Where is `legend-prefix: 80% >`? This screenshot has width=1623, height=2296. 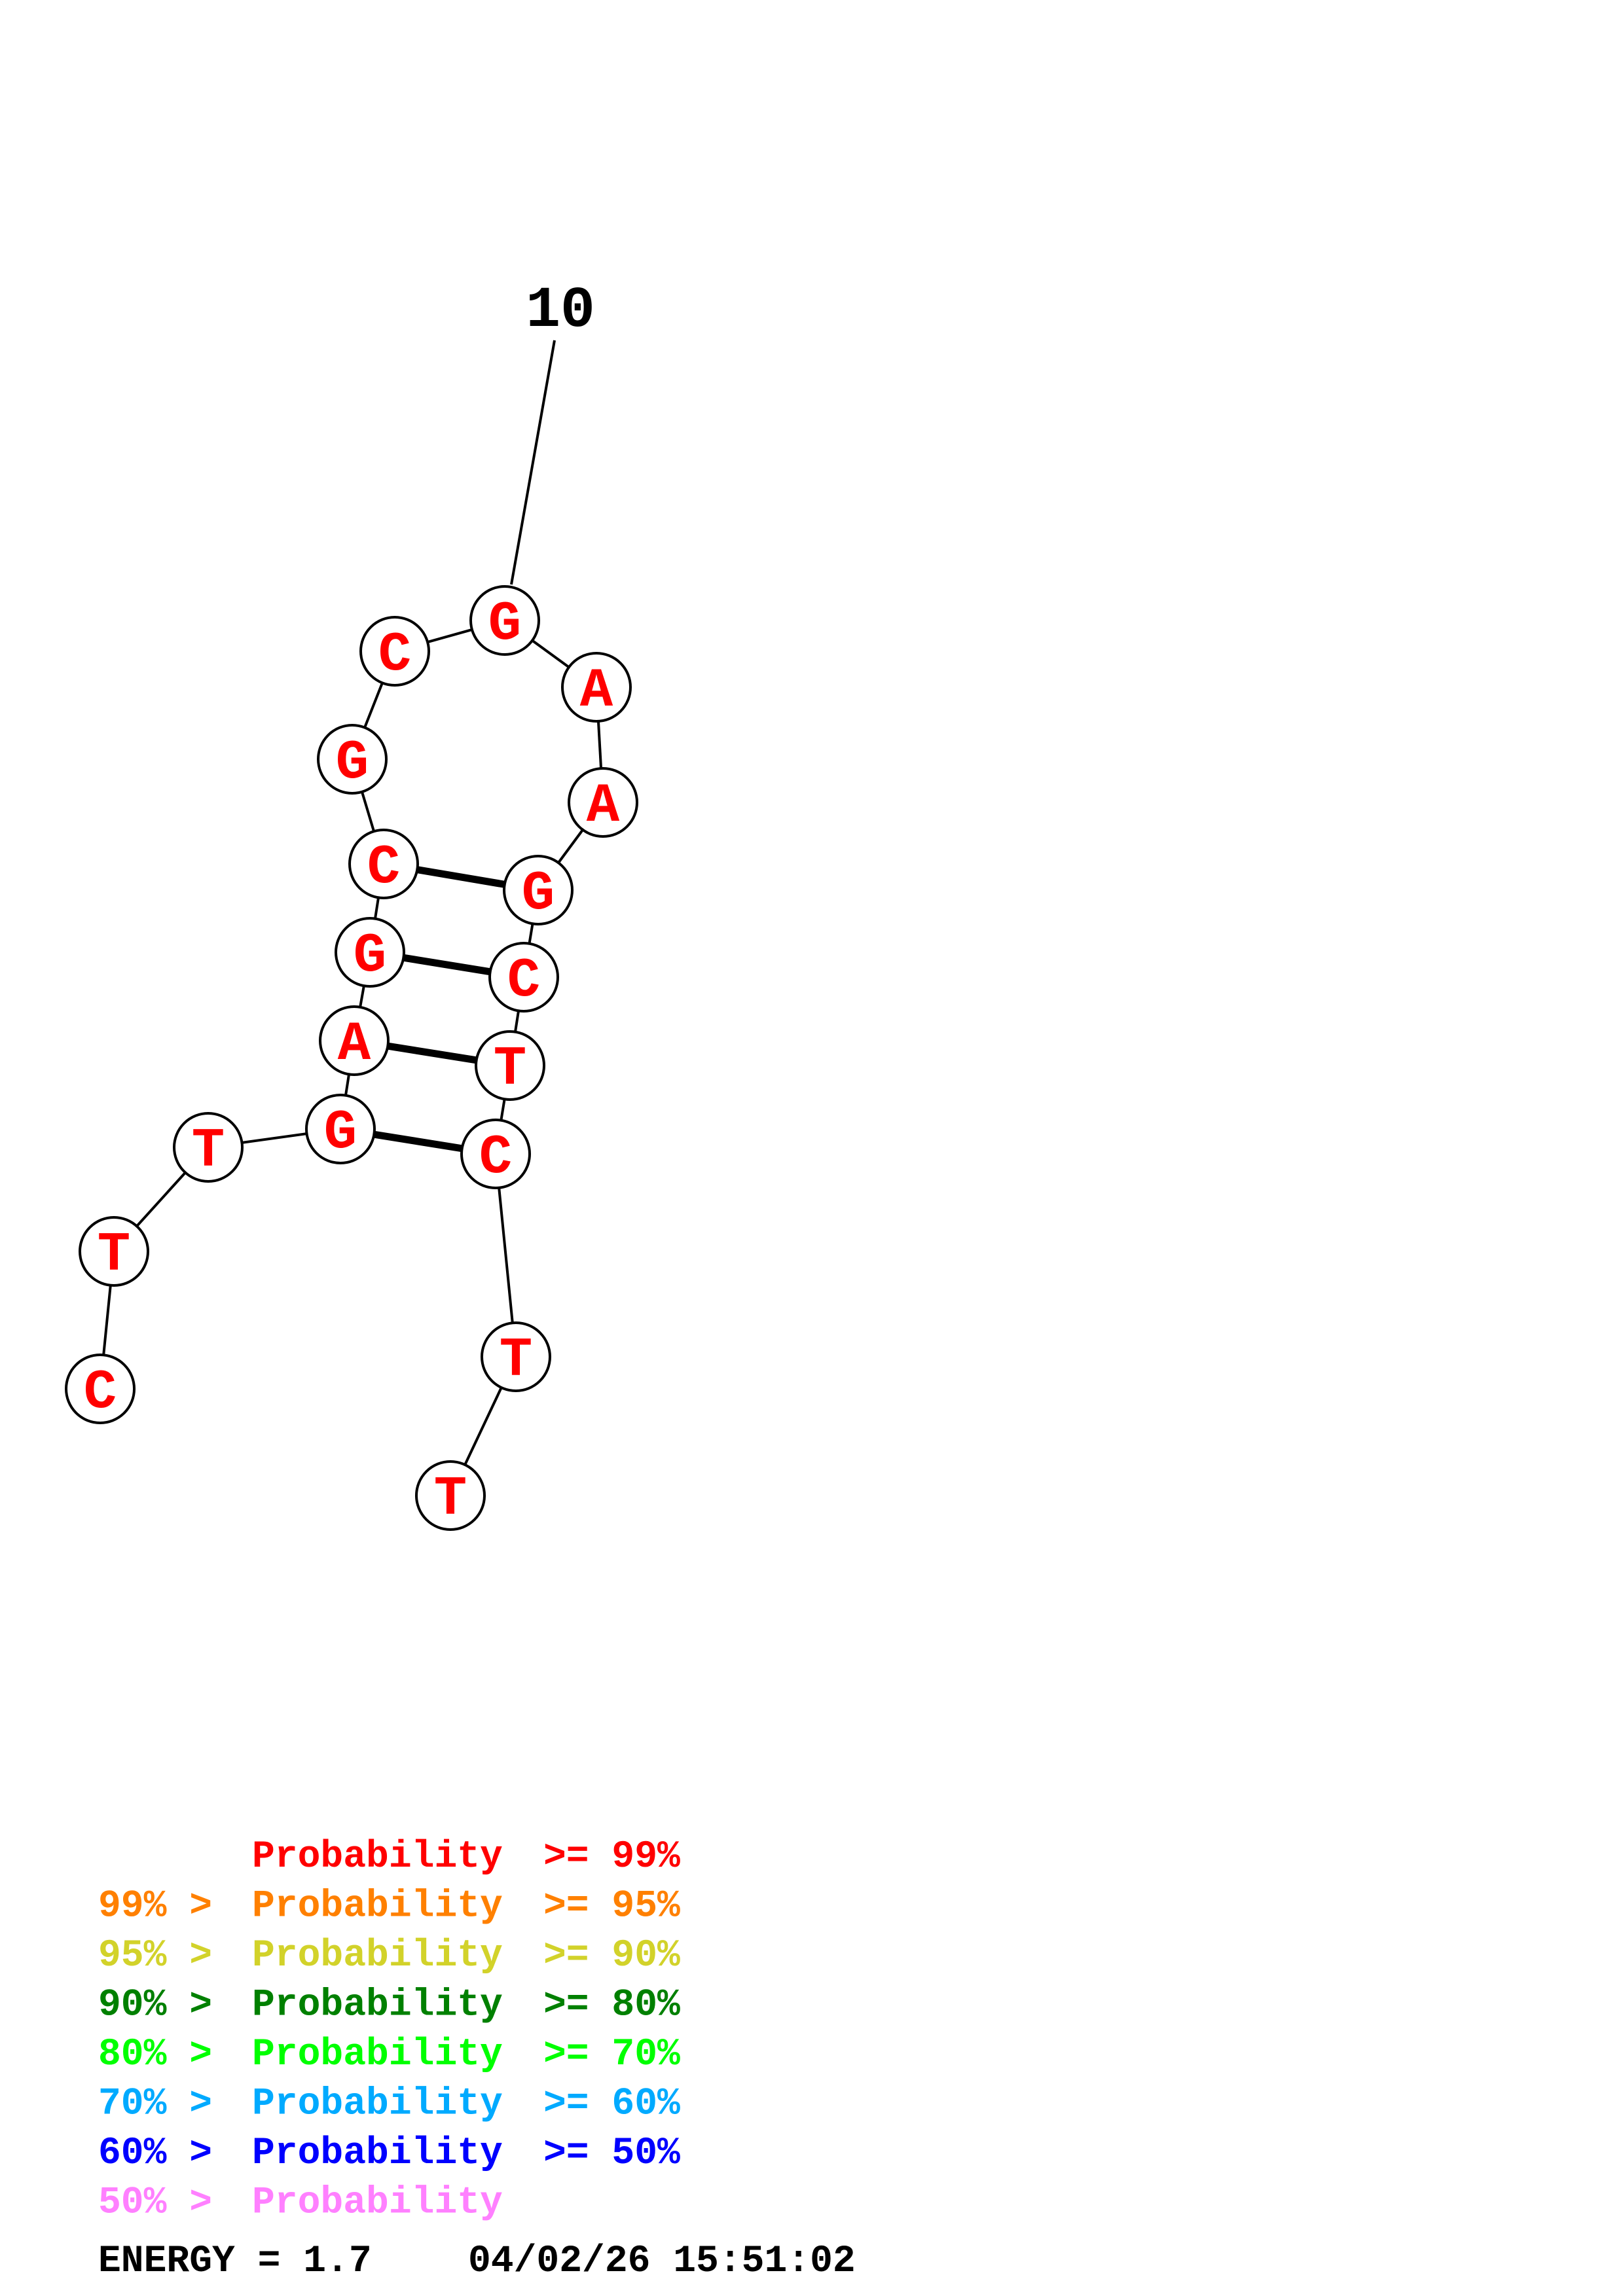
legend-prefix: 80% > is located at coordinates (155, 2055).